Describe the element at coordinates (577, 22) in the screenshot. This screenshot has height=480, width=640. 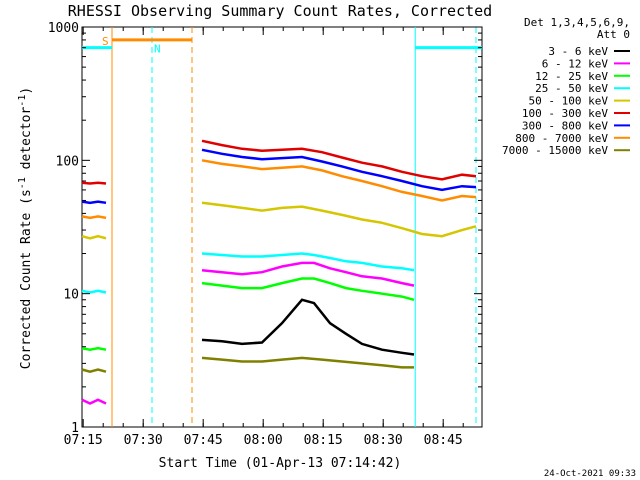
I see `legend-header-line1: Det 1,3,4,5,6,9,` at that location.